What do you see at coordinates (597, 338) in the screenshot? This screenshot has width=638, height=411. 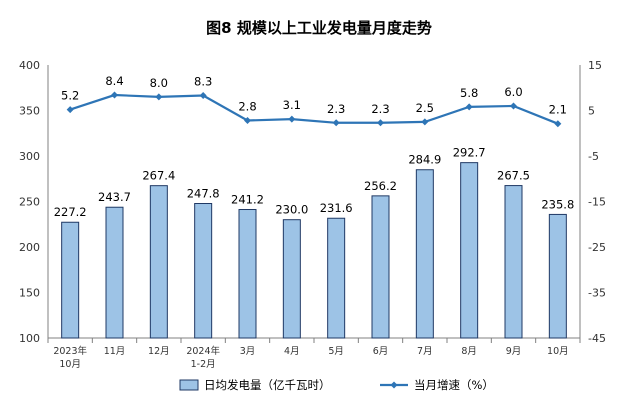 I see `right-axis-tick-label: -45` at bounding box center [597, 338].